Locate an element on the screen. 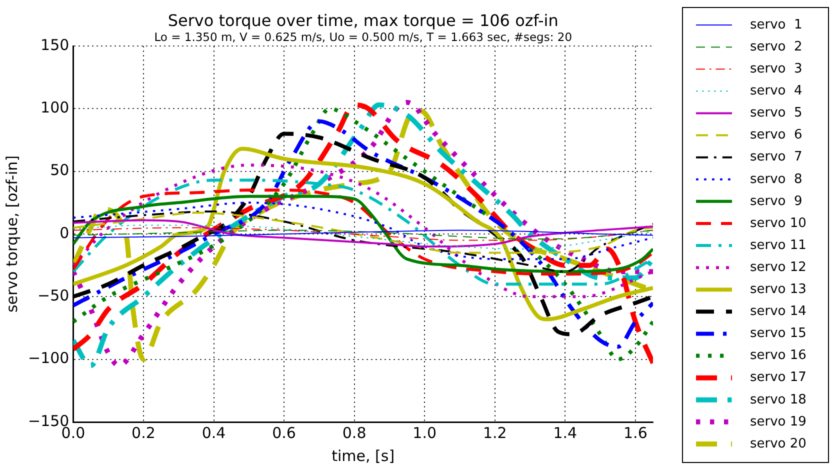  legend-label: servo 1 is located at coordinates (776, 24).